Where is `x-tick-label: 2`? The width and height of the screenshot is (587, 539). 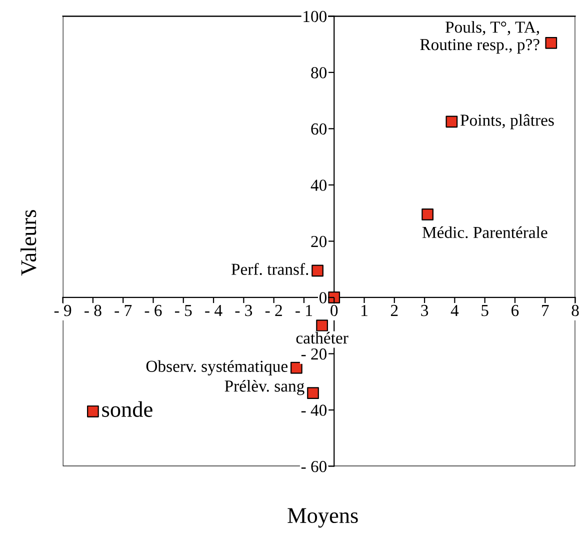
x-tick-label: 2 is located at coordinates (394, 310).